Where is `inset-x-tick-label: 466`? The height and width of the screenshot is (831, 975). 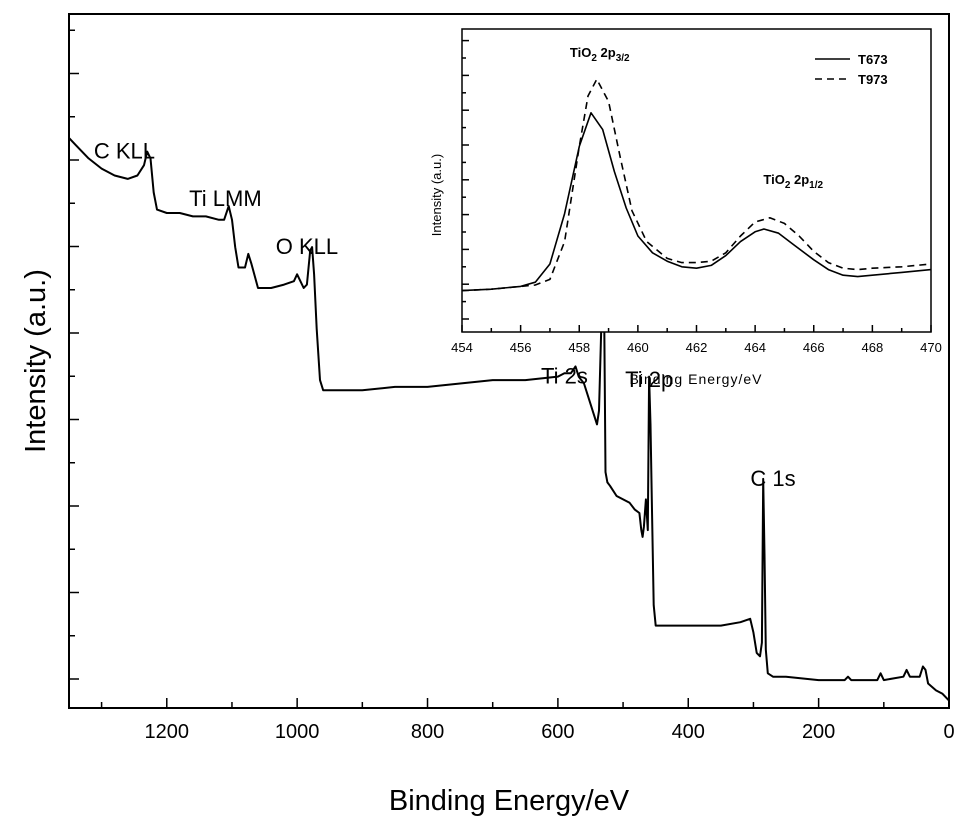
inset-x-tick-label: 466 is located at coordinates (814, 347).